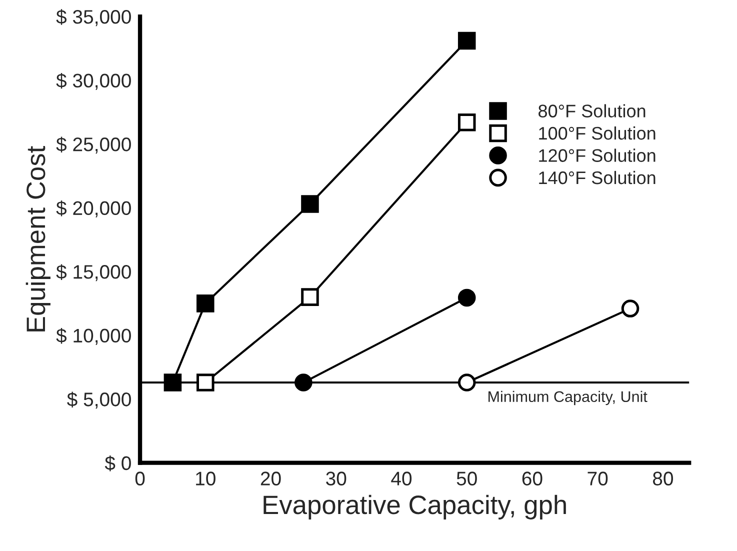  What do you see at coordinates (93, 145) in the screenshot?
I see `y-tick-label: $ 25,000` at bounding box center [93, 145].